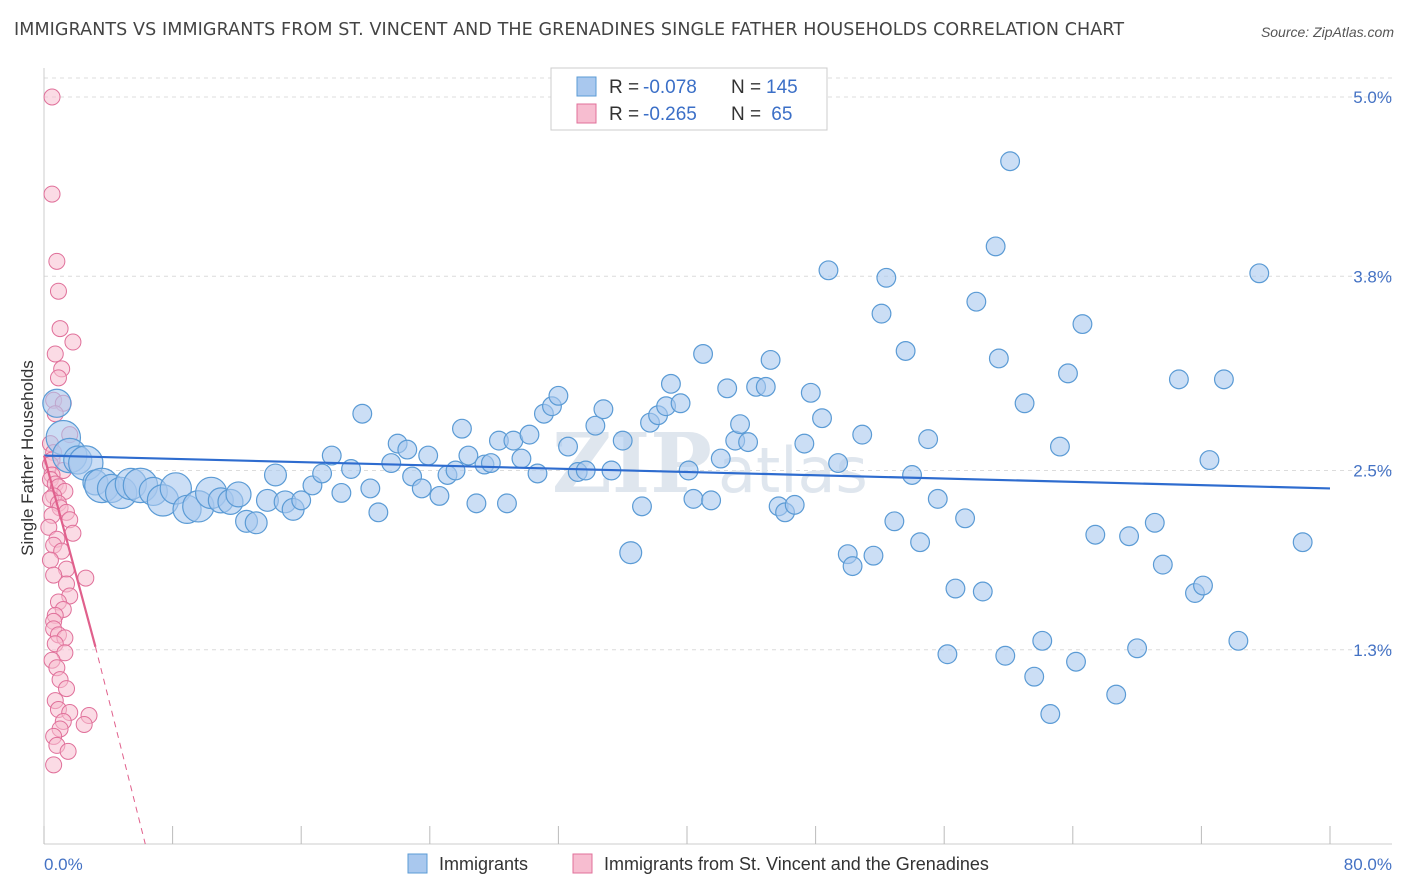 This screenshot has height=892, width=1406. I want to click on y-axis-title: Single Father Households, so click(27, 458).